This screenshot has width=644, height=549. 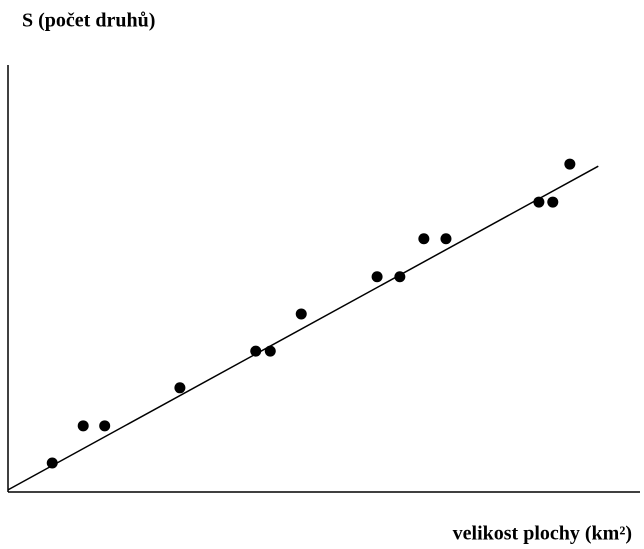 What do you see at coordinates (88, 21) in the screenshot?
I see `y-axis-label: S (počet druhů)` at bounding box center [88, 21].